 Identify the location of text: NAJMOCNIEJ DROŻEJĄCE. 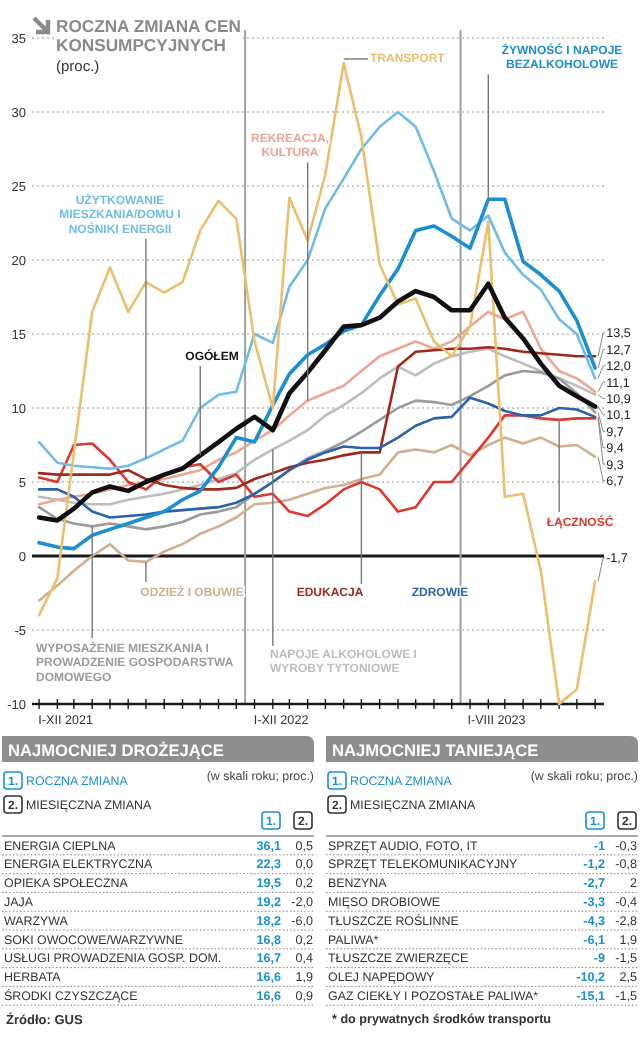
(116, 750).